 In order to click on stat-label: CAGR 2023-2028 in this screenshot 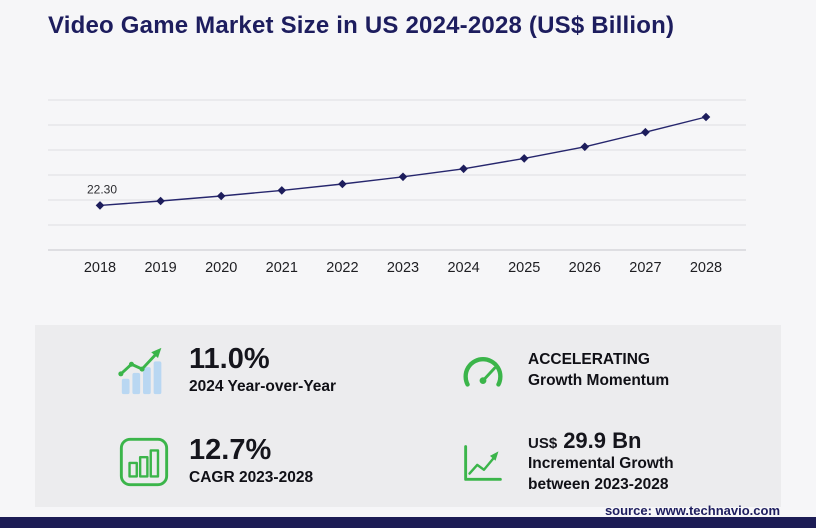, I will do `click(251, 477)`.